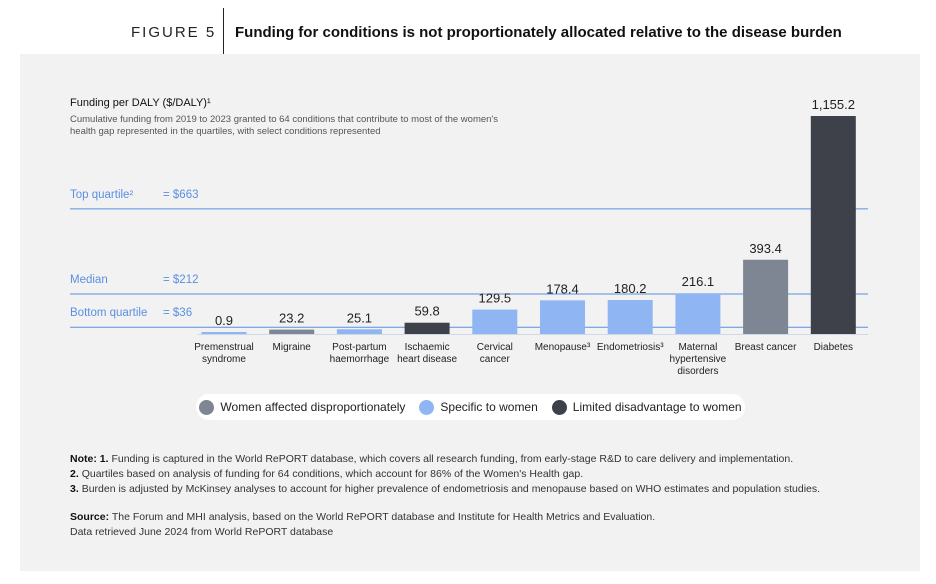 Image resolution: width=936 pixels, height=584 pixels. I want to click on category-label-4-line-0: Cervical, so click(495, 347).